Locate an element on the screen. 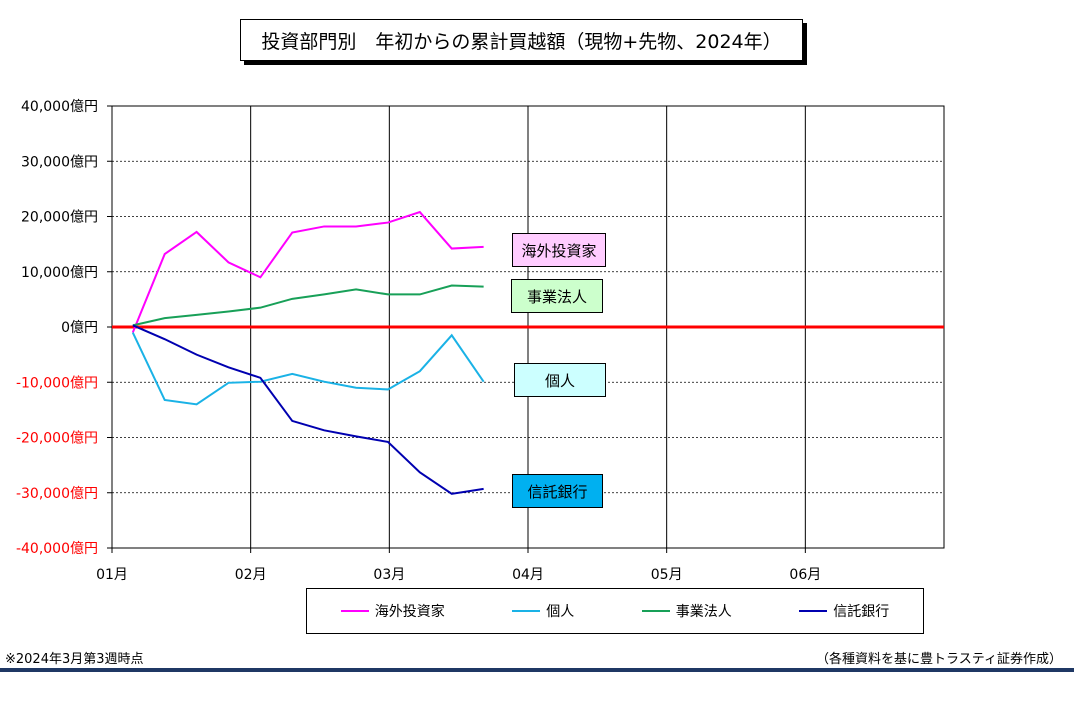 Image resolution: width=1074 pixels, height=707 pixels. legend-item: 事業法人 is located at coordinates (686, 611).